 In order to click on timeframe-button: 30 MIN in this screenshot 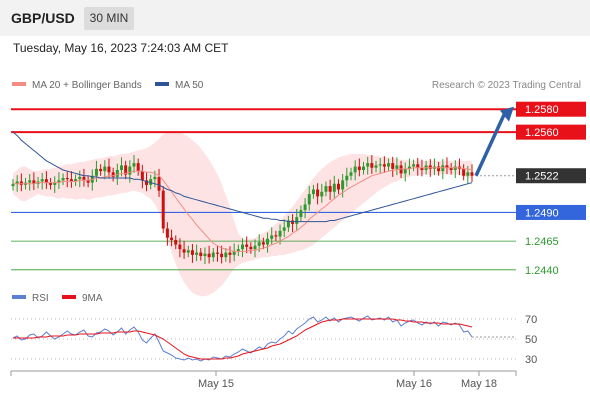, I will do `click(109, 18)`.